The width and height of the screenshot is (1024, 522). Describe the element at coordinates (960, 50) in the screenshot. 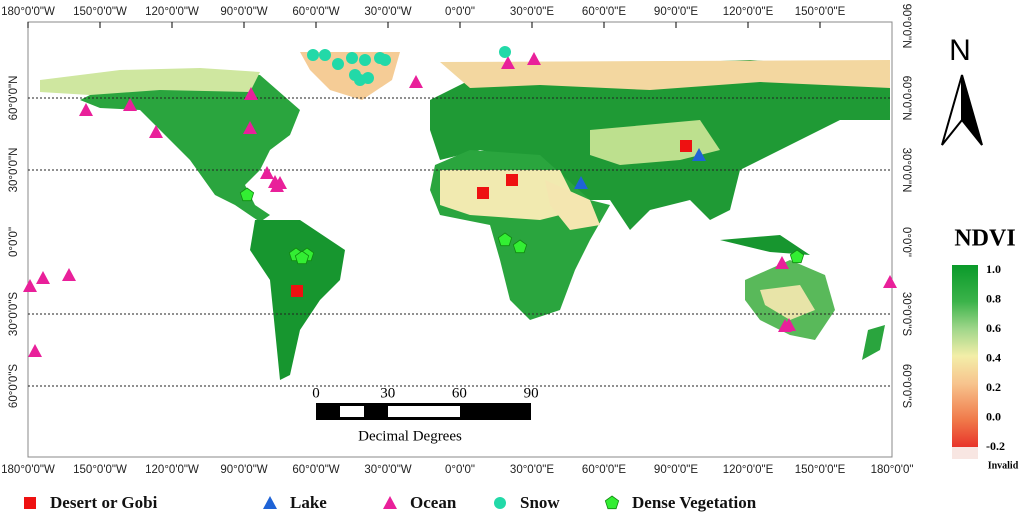

I see `north-label: N` at that location.